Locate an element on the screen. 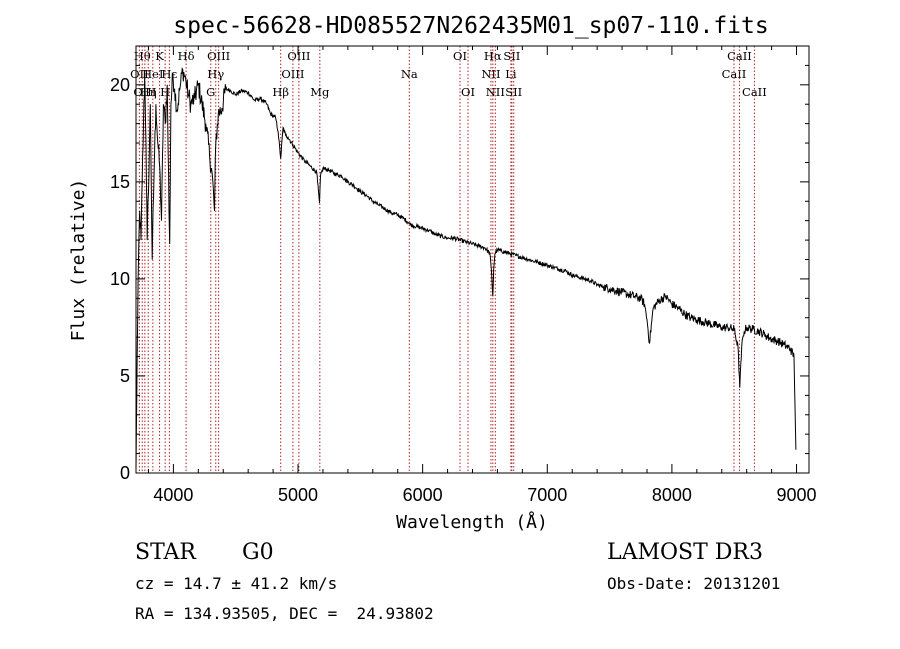  line-marker-label-19: NII is located at coordinates (490, 74).